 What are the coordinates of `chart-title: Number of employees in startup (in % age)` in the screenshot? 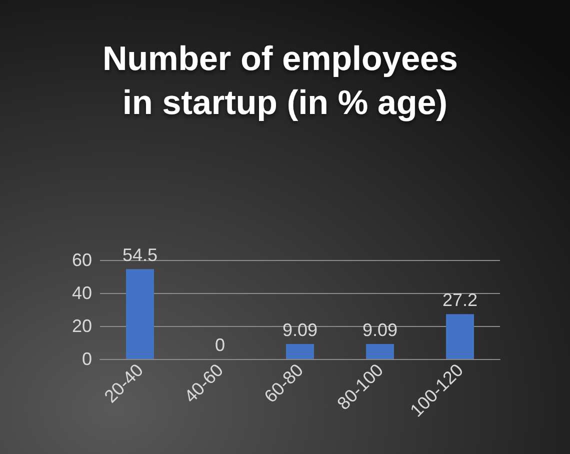 It's located at (285, 81).